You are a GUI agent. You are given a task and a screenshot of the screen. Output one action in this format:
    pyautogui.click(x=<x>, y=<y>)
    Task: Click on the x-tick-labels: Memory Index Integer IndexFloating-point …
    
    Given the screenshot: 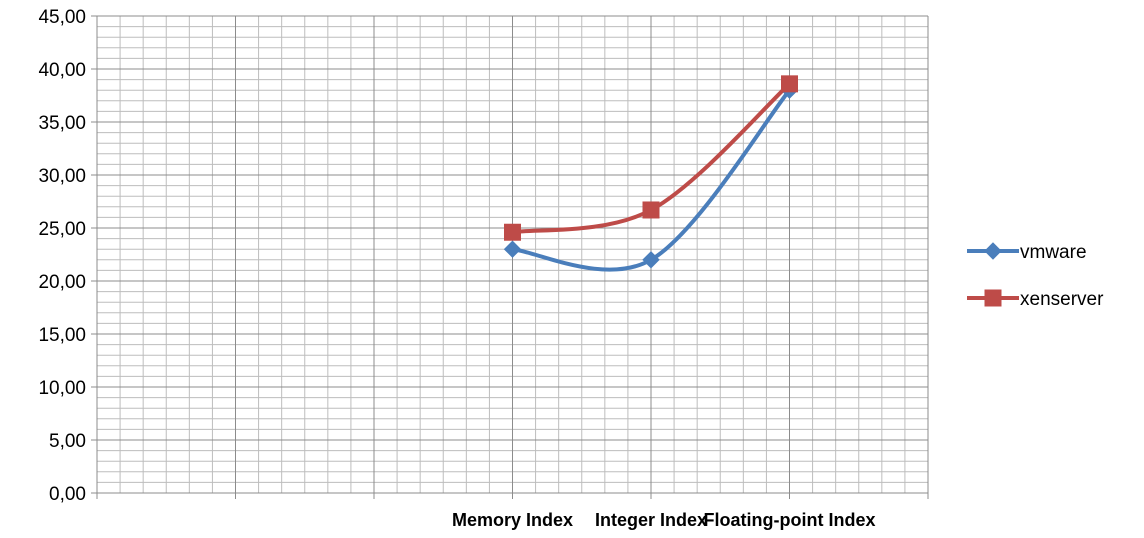 What is the action you would take?
    pyautogui.click(x=664, y=520)
    